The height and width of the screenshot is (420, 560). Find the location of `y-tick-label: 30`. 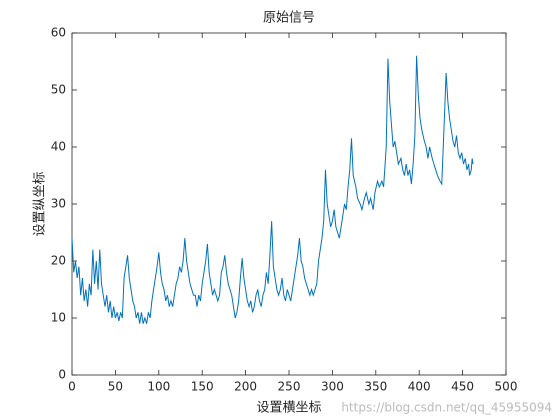

y-tick-label: 30 is located at coordinates (58, 204).